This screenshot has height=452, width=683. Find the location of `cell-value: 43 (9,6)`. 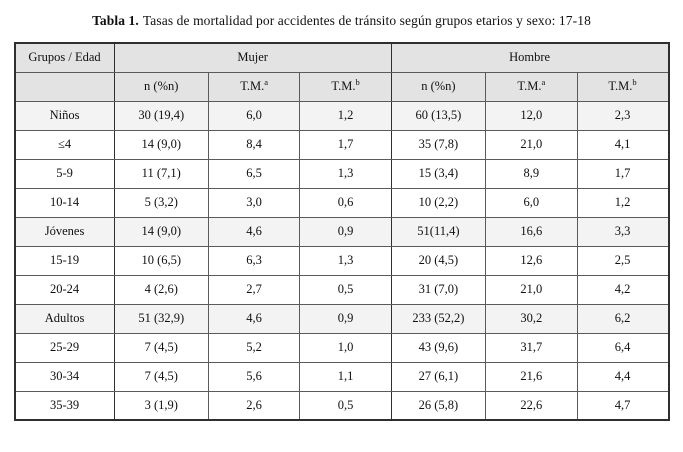

cell-value: 43 (9,6) is located at coordinates (438, 347).